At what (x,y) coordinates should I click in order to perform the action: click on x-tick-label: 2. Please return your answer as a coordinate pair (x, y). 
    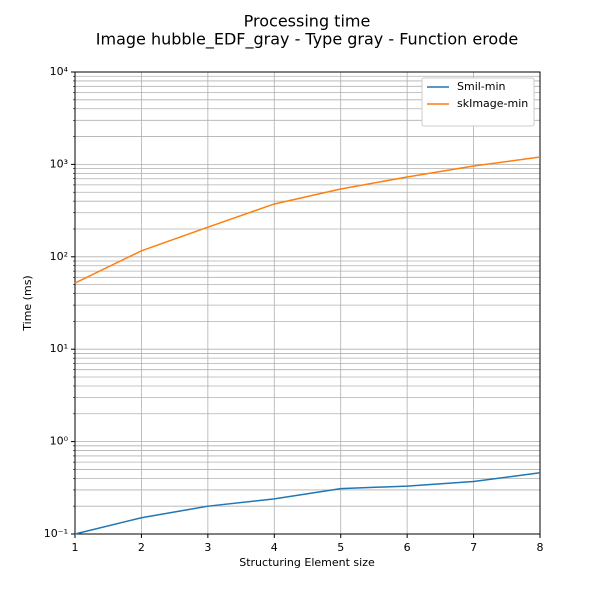
    Looking at the image, I should click on (141, 547).